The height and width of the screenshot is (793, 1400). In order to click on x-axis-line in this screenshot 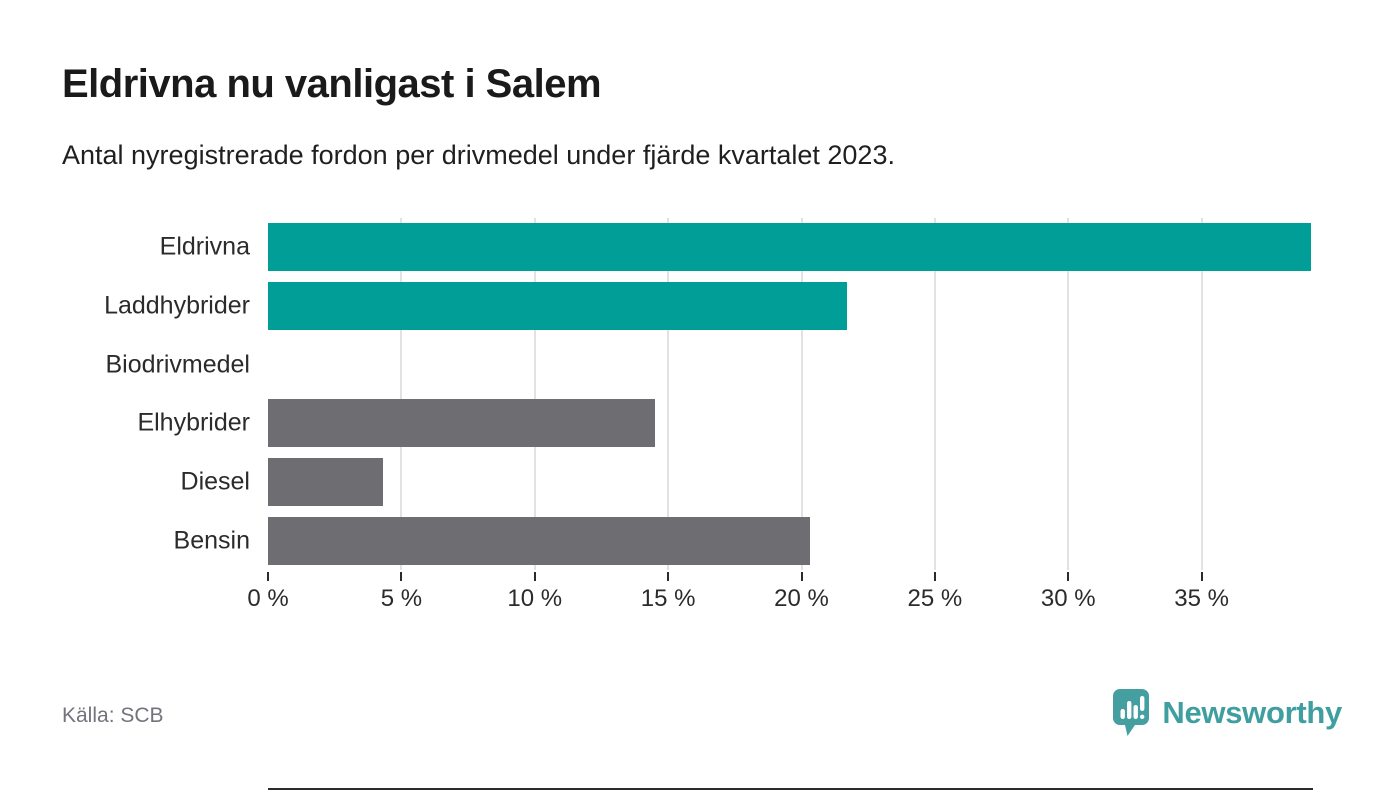, I will do `click(790, 789)`.